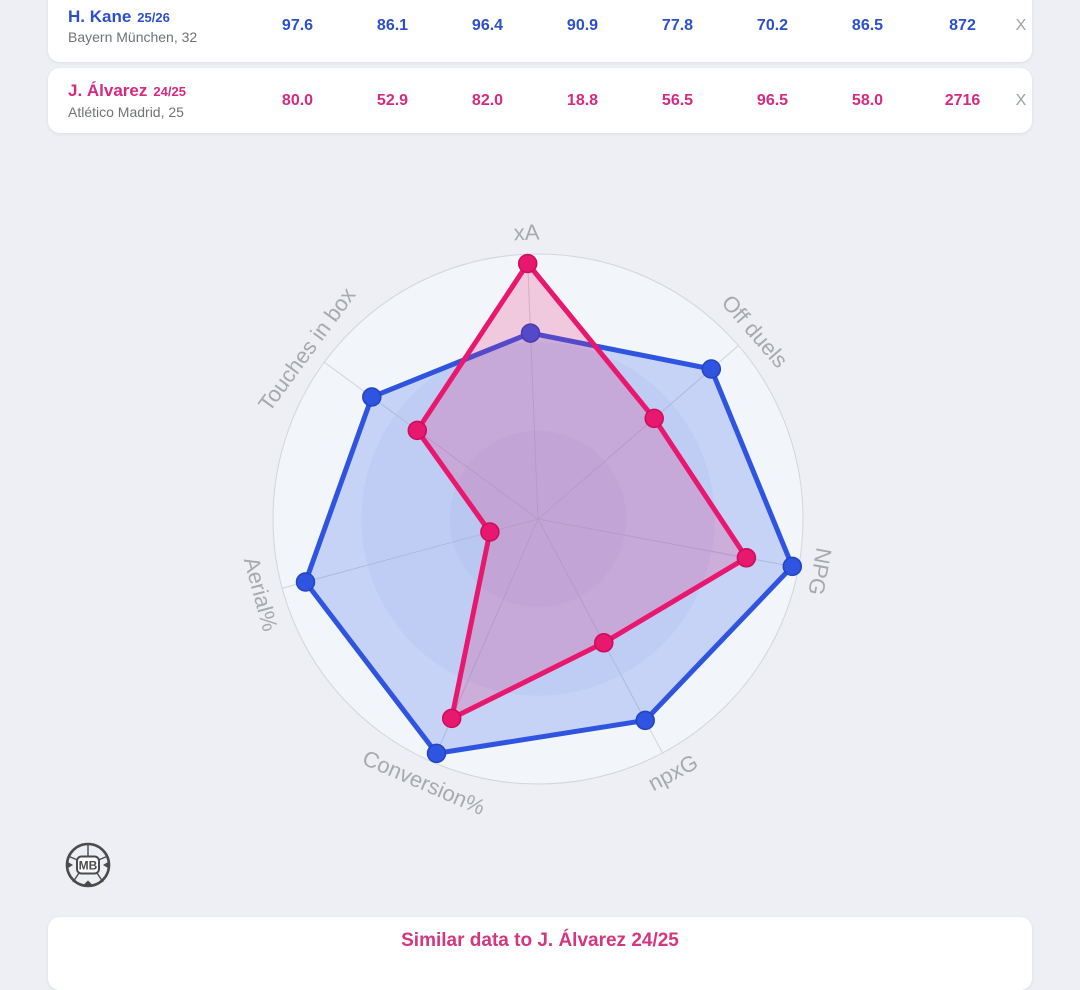  Describe the element at coordinates (487, 100) in the screenshot. I see `stat-value: 82.0` at that location.